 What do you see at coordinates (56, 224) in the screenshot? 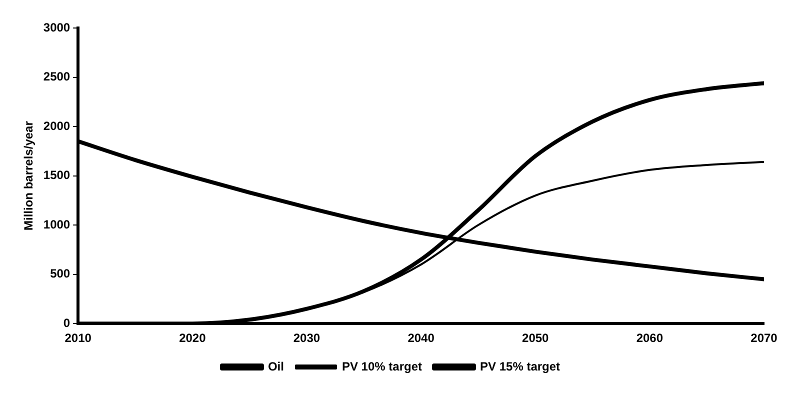
I see `y-tick-label: 1000` at bounding box center [56, 224].